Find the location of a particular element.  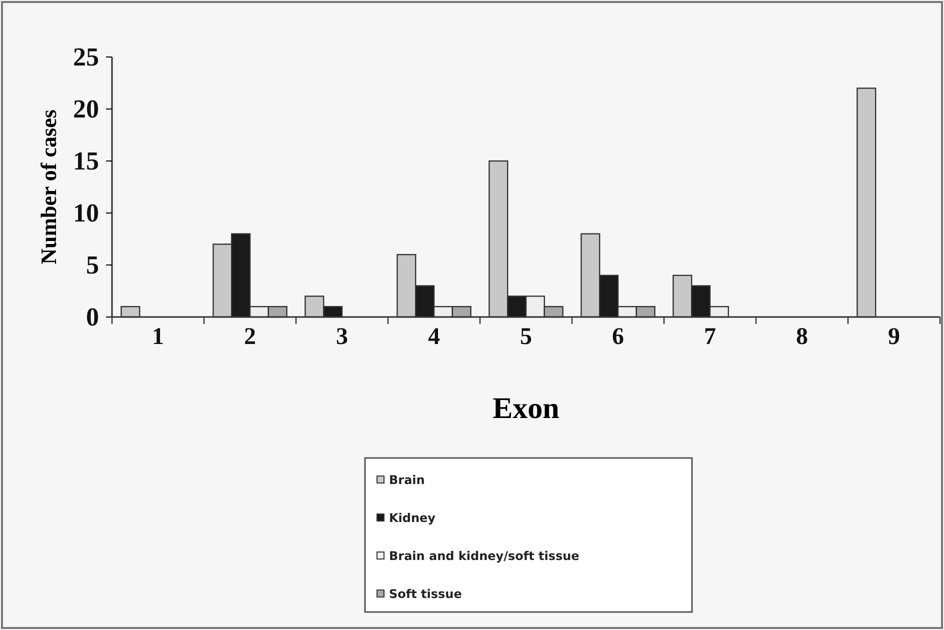

y-tick-label: 10 is located at coordinates (86, 213).